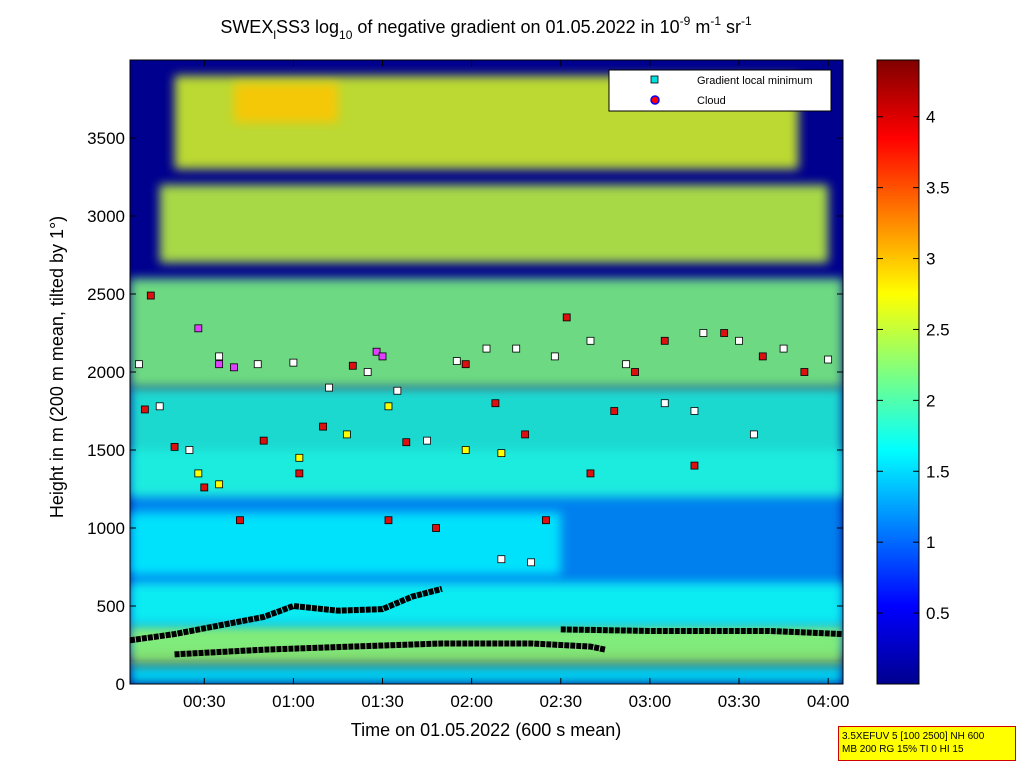 The image size is (1023, 767). I want to click on y-tick-label-7: 3500, so click(106, 138).